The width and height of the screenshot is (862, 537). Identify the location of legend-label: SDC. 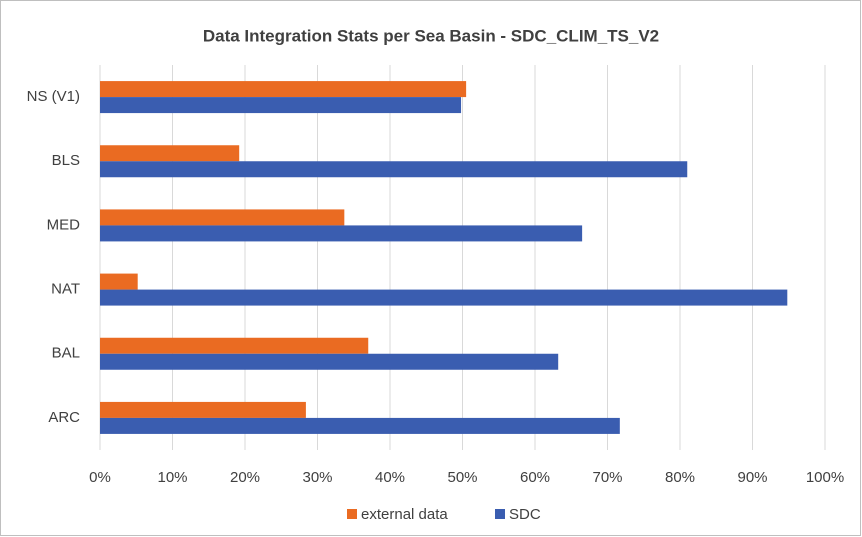
(525, 514).